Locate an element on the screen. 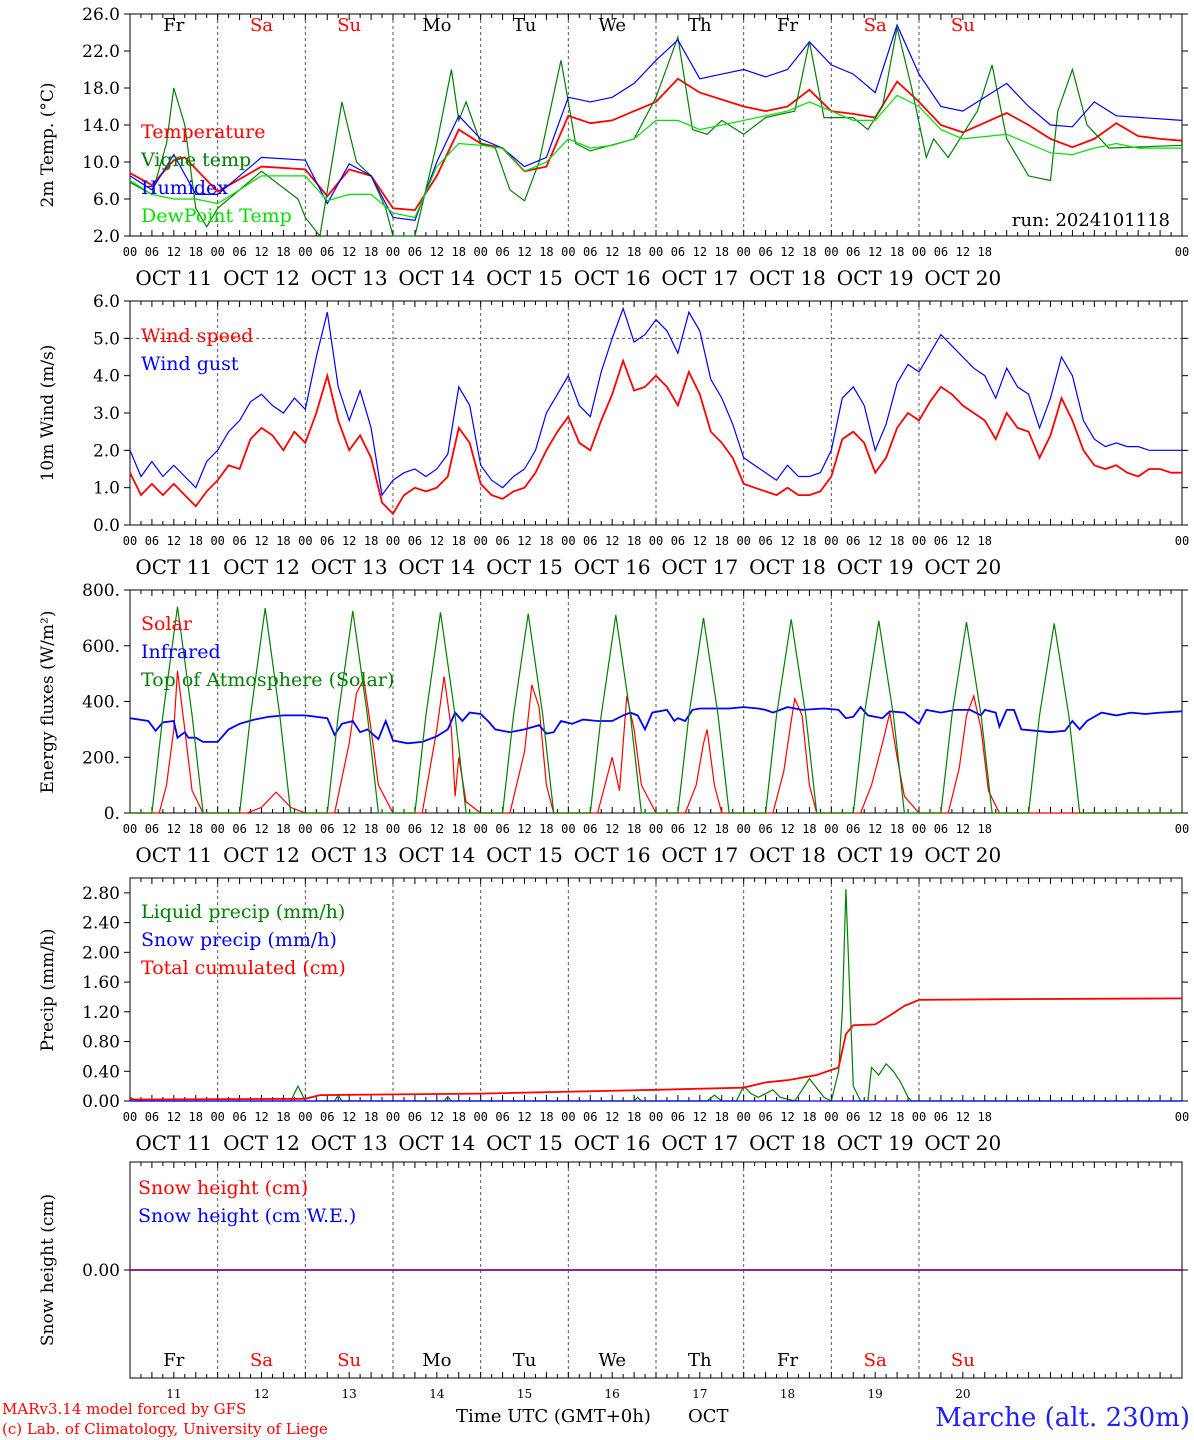  legend-entry: Wind gust is located at coordinates (190, 364).